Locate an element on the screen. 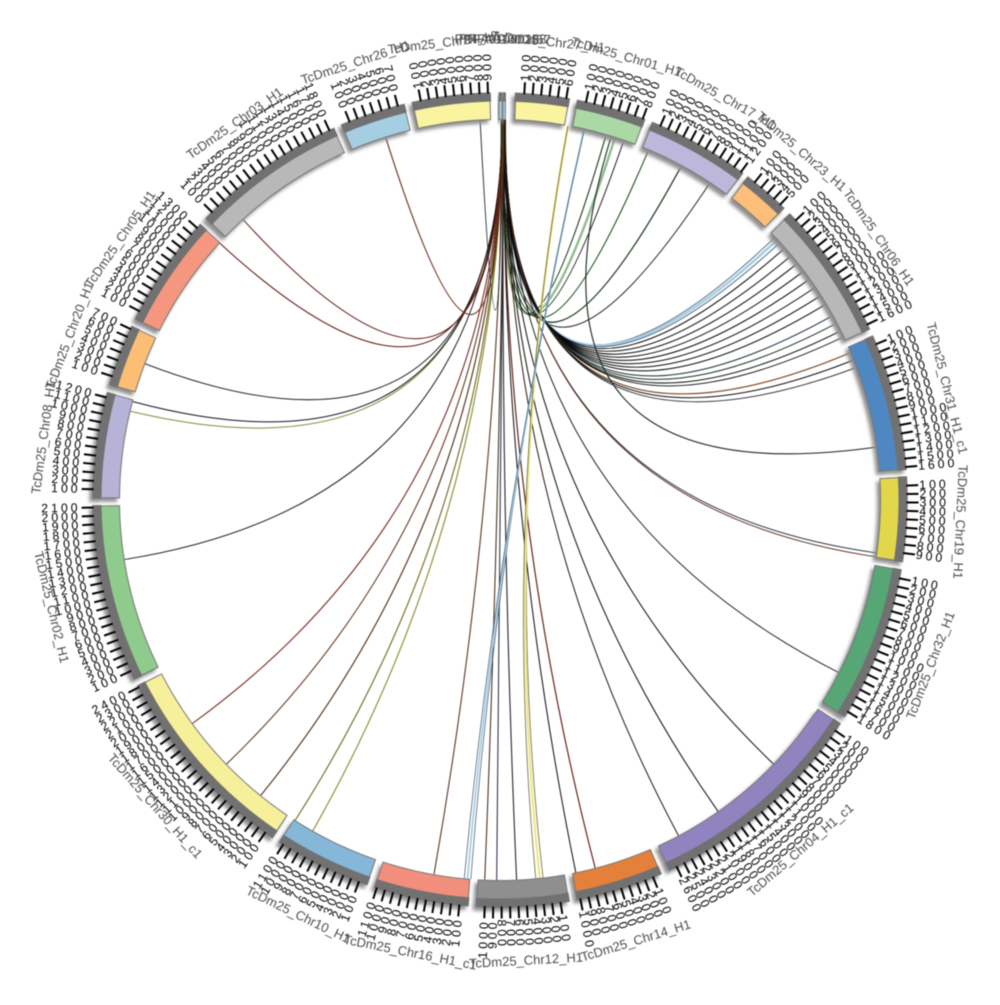 The width and height of the screenshot is (1000, 1005). svg-text: 900 is located at coordinates (487, 66).